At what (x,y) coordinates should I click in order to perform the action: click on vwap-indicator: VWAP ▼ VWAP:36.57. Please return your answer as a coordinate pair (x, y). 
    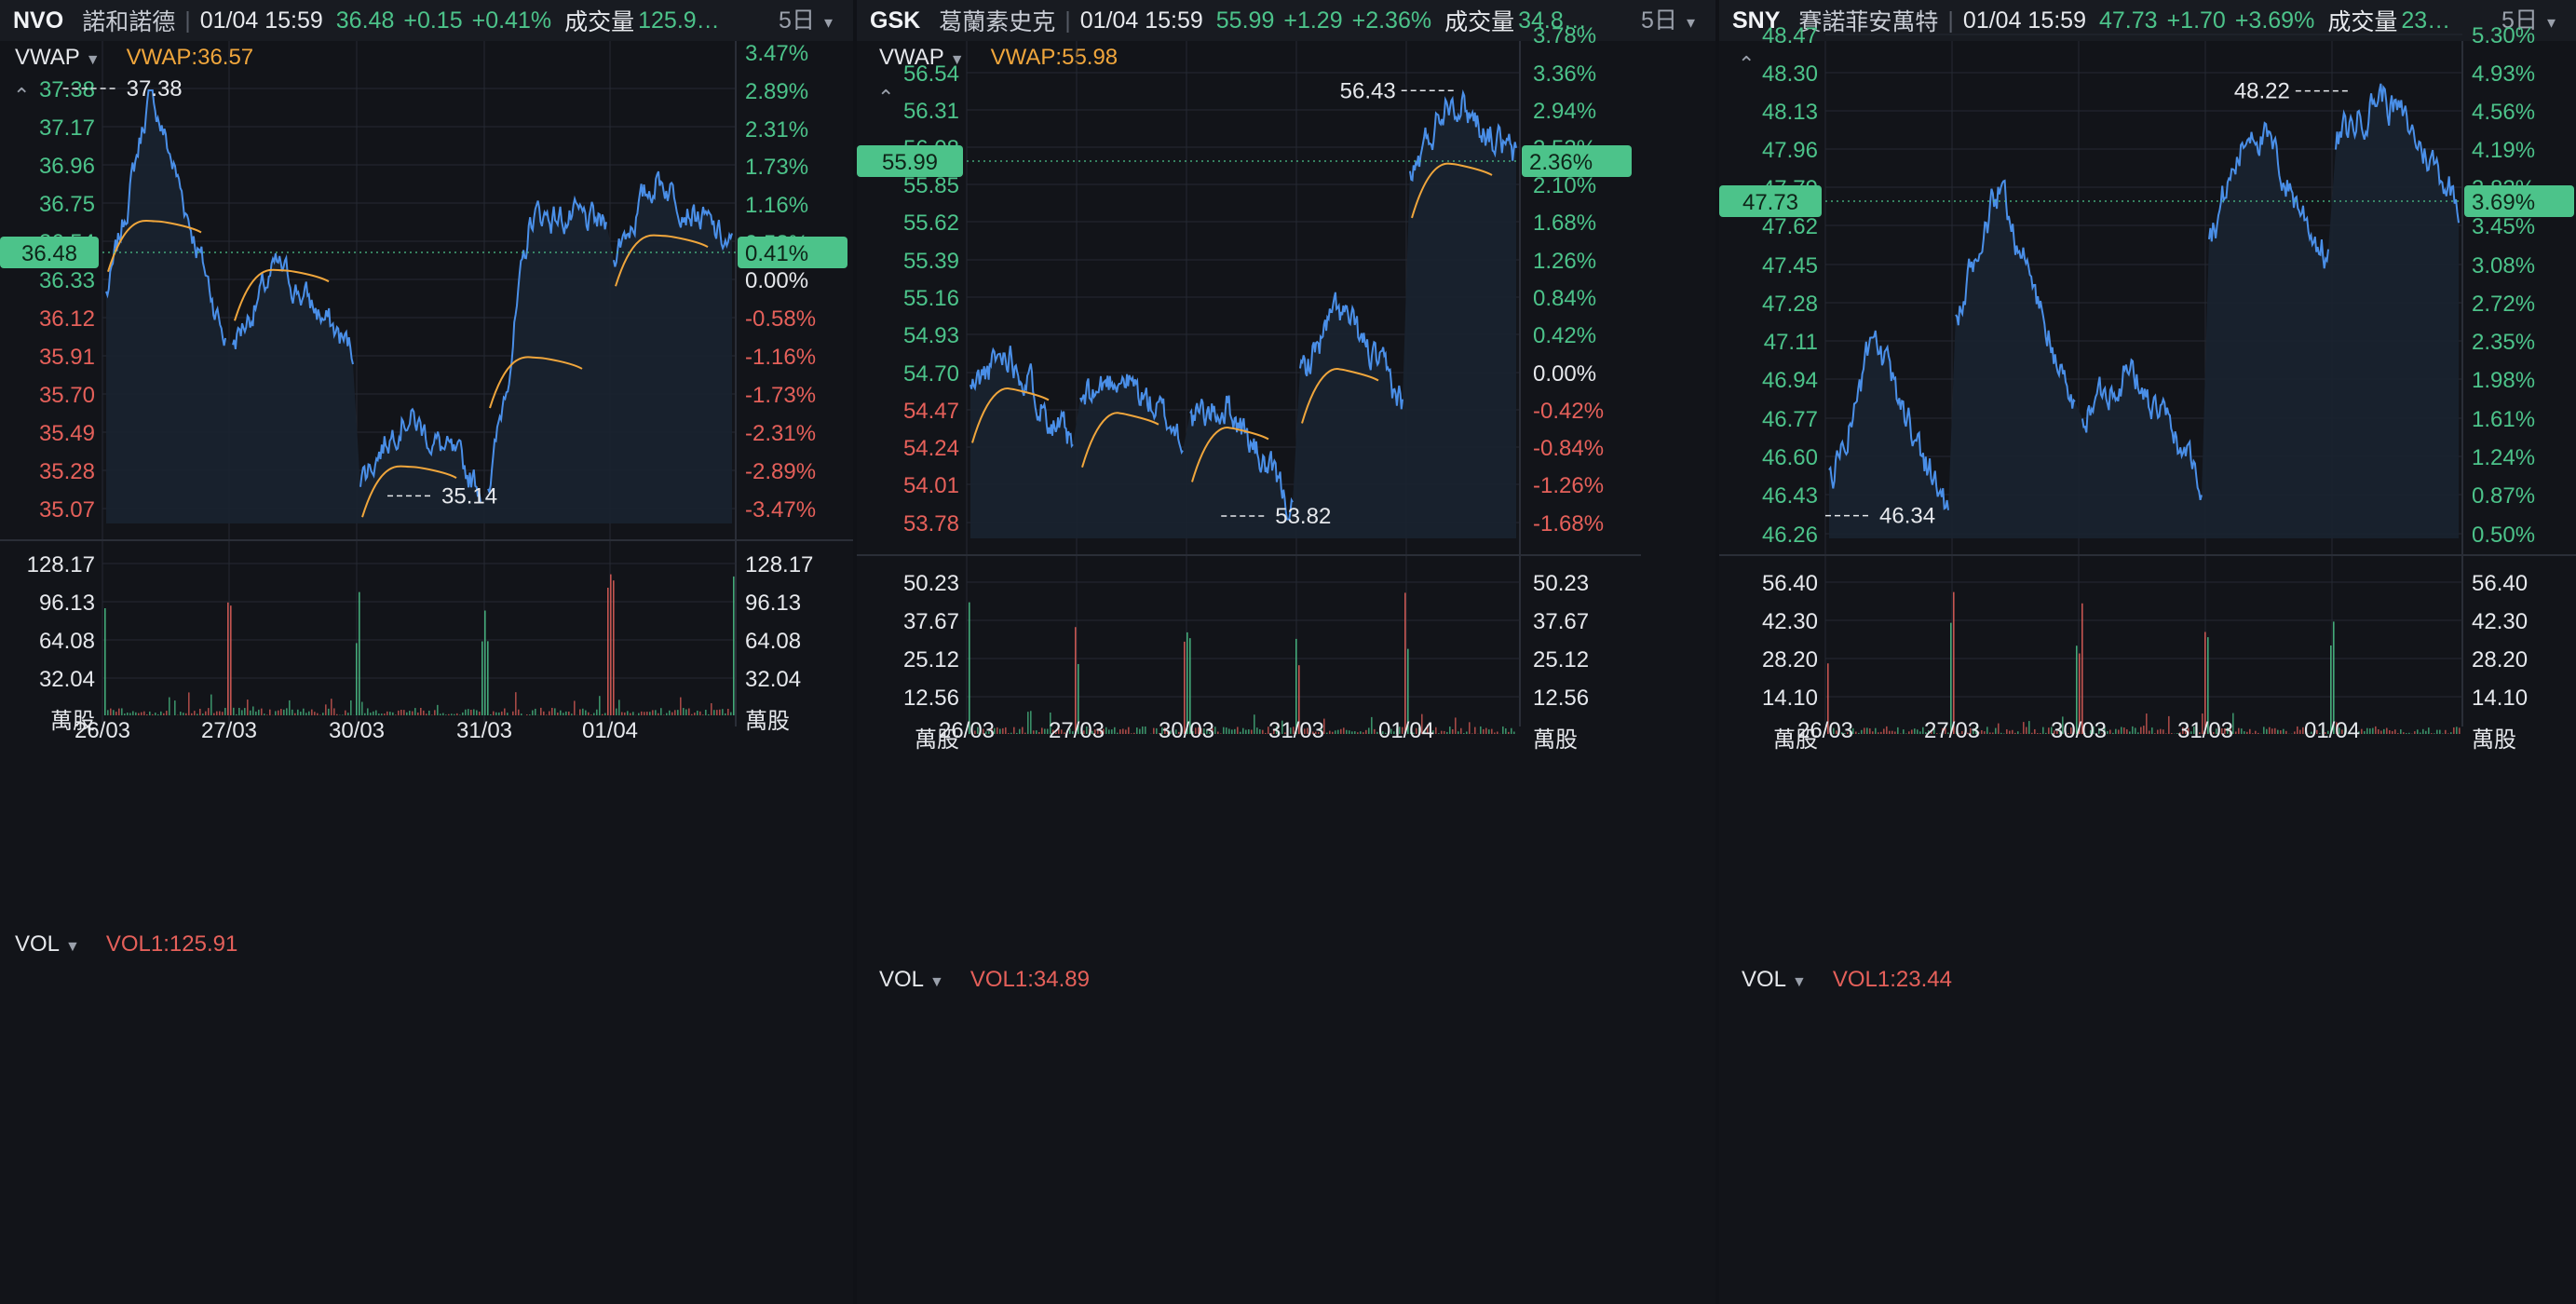
    Looking at the image, I should click on (134, 58).